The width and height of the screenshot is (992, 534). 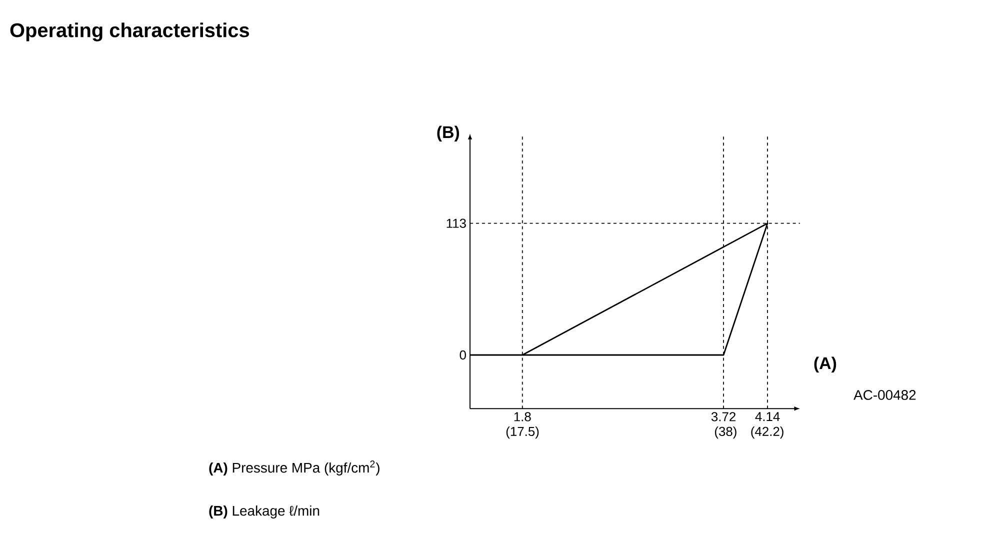 What do you see at coordinates (448, 134) in the screenshot?
I see `y-axis-title: (B)` at bounding box center [448, 134].